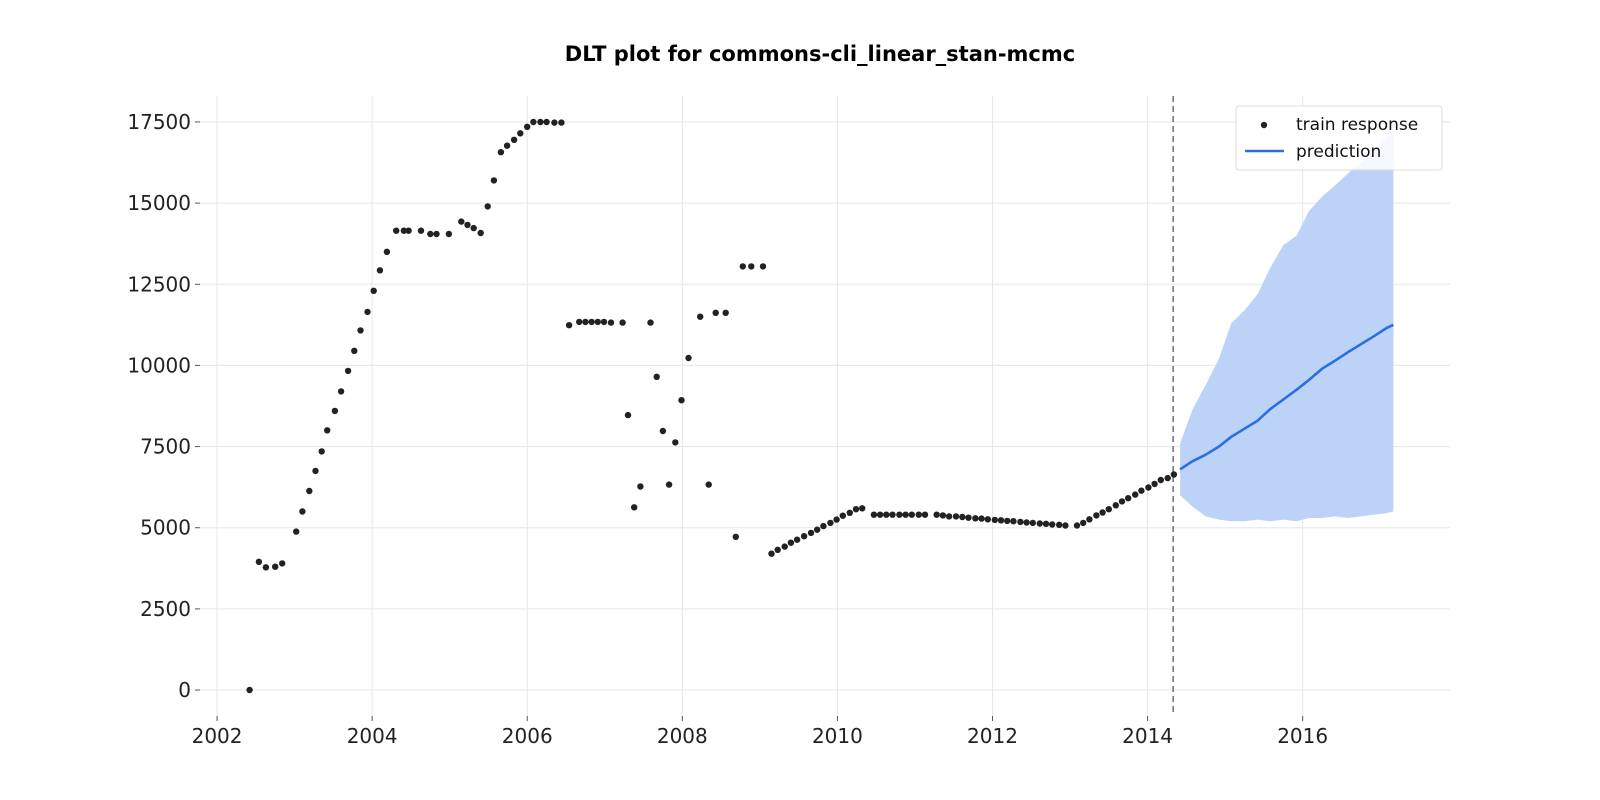 The image size is (1600, 800). What do you see at coordinates (1339, 138) in the screenshot?
I see `legend: train response prediction` at bounding box center [1339, 138].